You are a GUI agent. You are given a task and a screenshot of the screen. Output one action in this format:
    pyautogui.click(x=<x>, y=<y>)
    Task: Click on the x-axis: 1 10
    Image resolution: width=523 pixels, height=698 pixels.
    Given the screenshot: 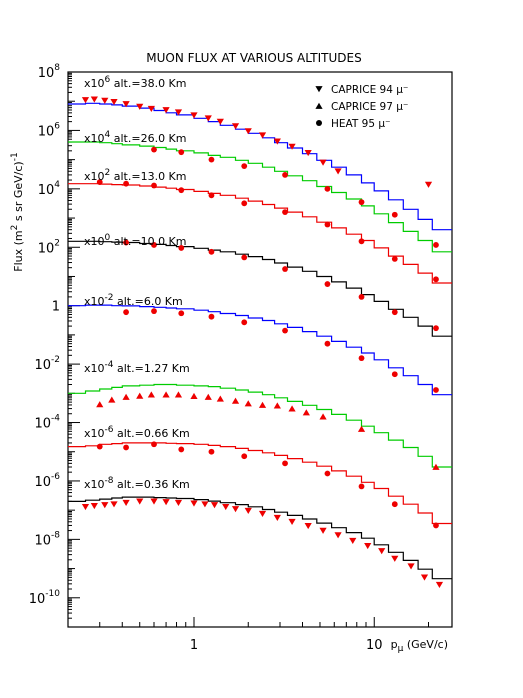 What is the action you would take?
    pyautogui.click(x=248, y=635)
    